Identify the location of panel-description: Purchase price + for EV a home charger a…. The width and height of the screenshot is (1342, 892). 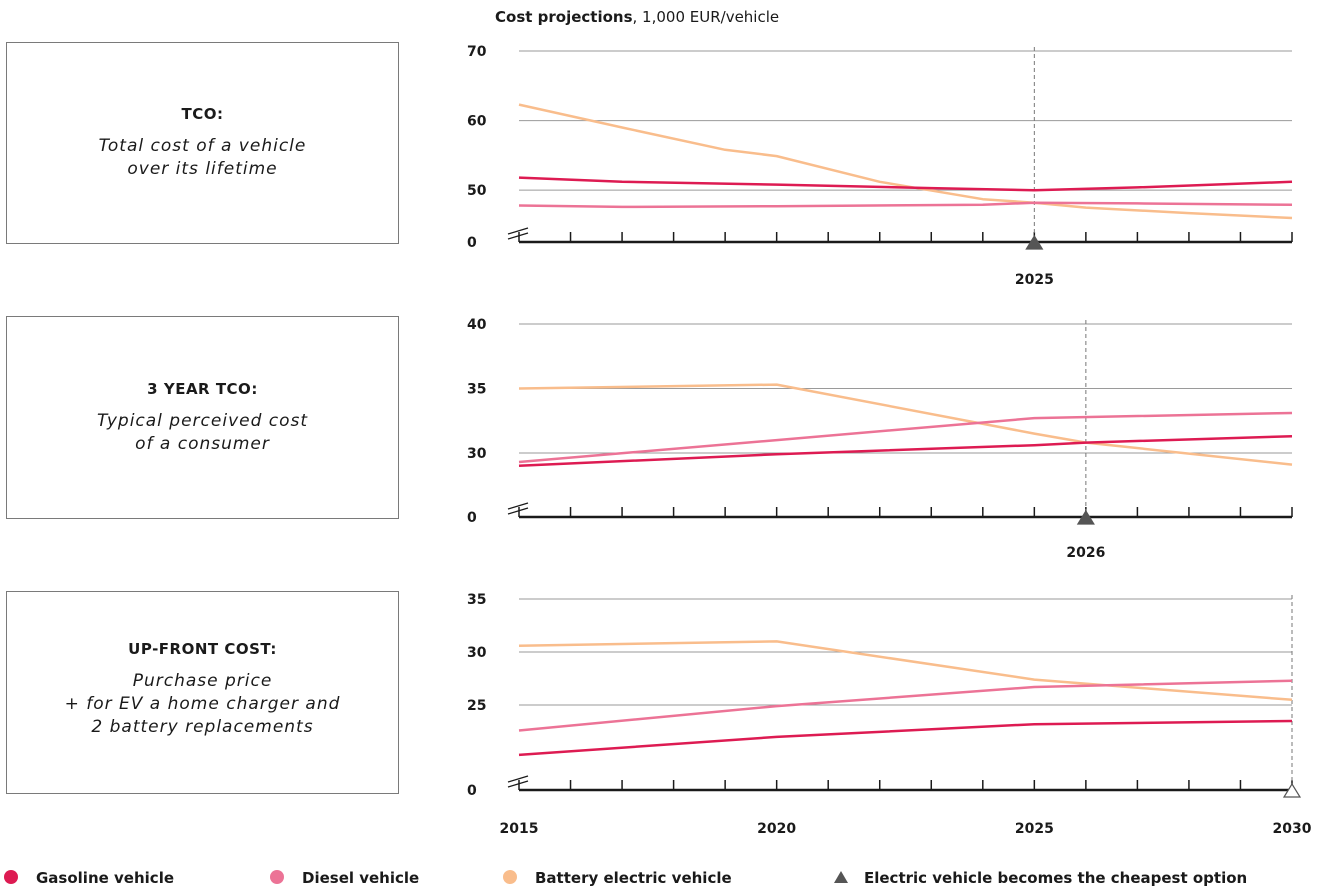
(202, 704).